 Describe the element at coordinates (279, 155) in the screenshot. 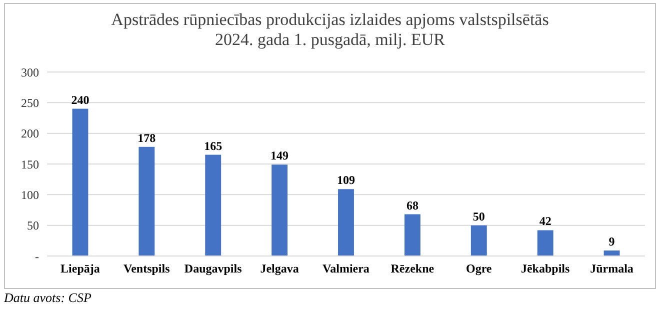

I see `data-label: 149` at that location.